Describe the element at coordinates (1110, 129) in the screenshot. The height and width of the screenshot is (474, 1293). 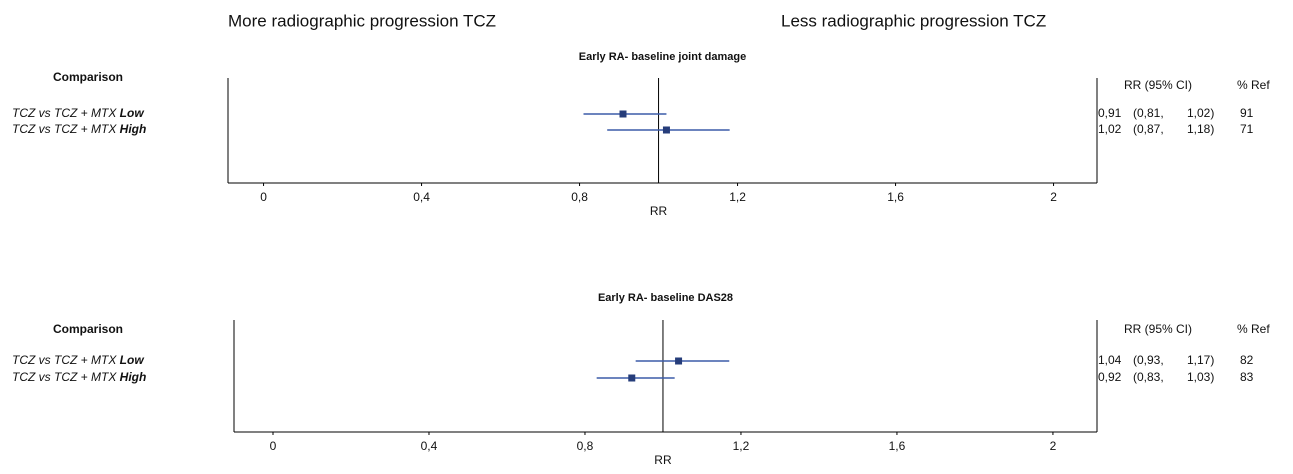
I see `estimate-label: 1,02` at that location.